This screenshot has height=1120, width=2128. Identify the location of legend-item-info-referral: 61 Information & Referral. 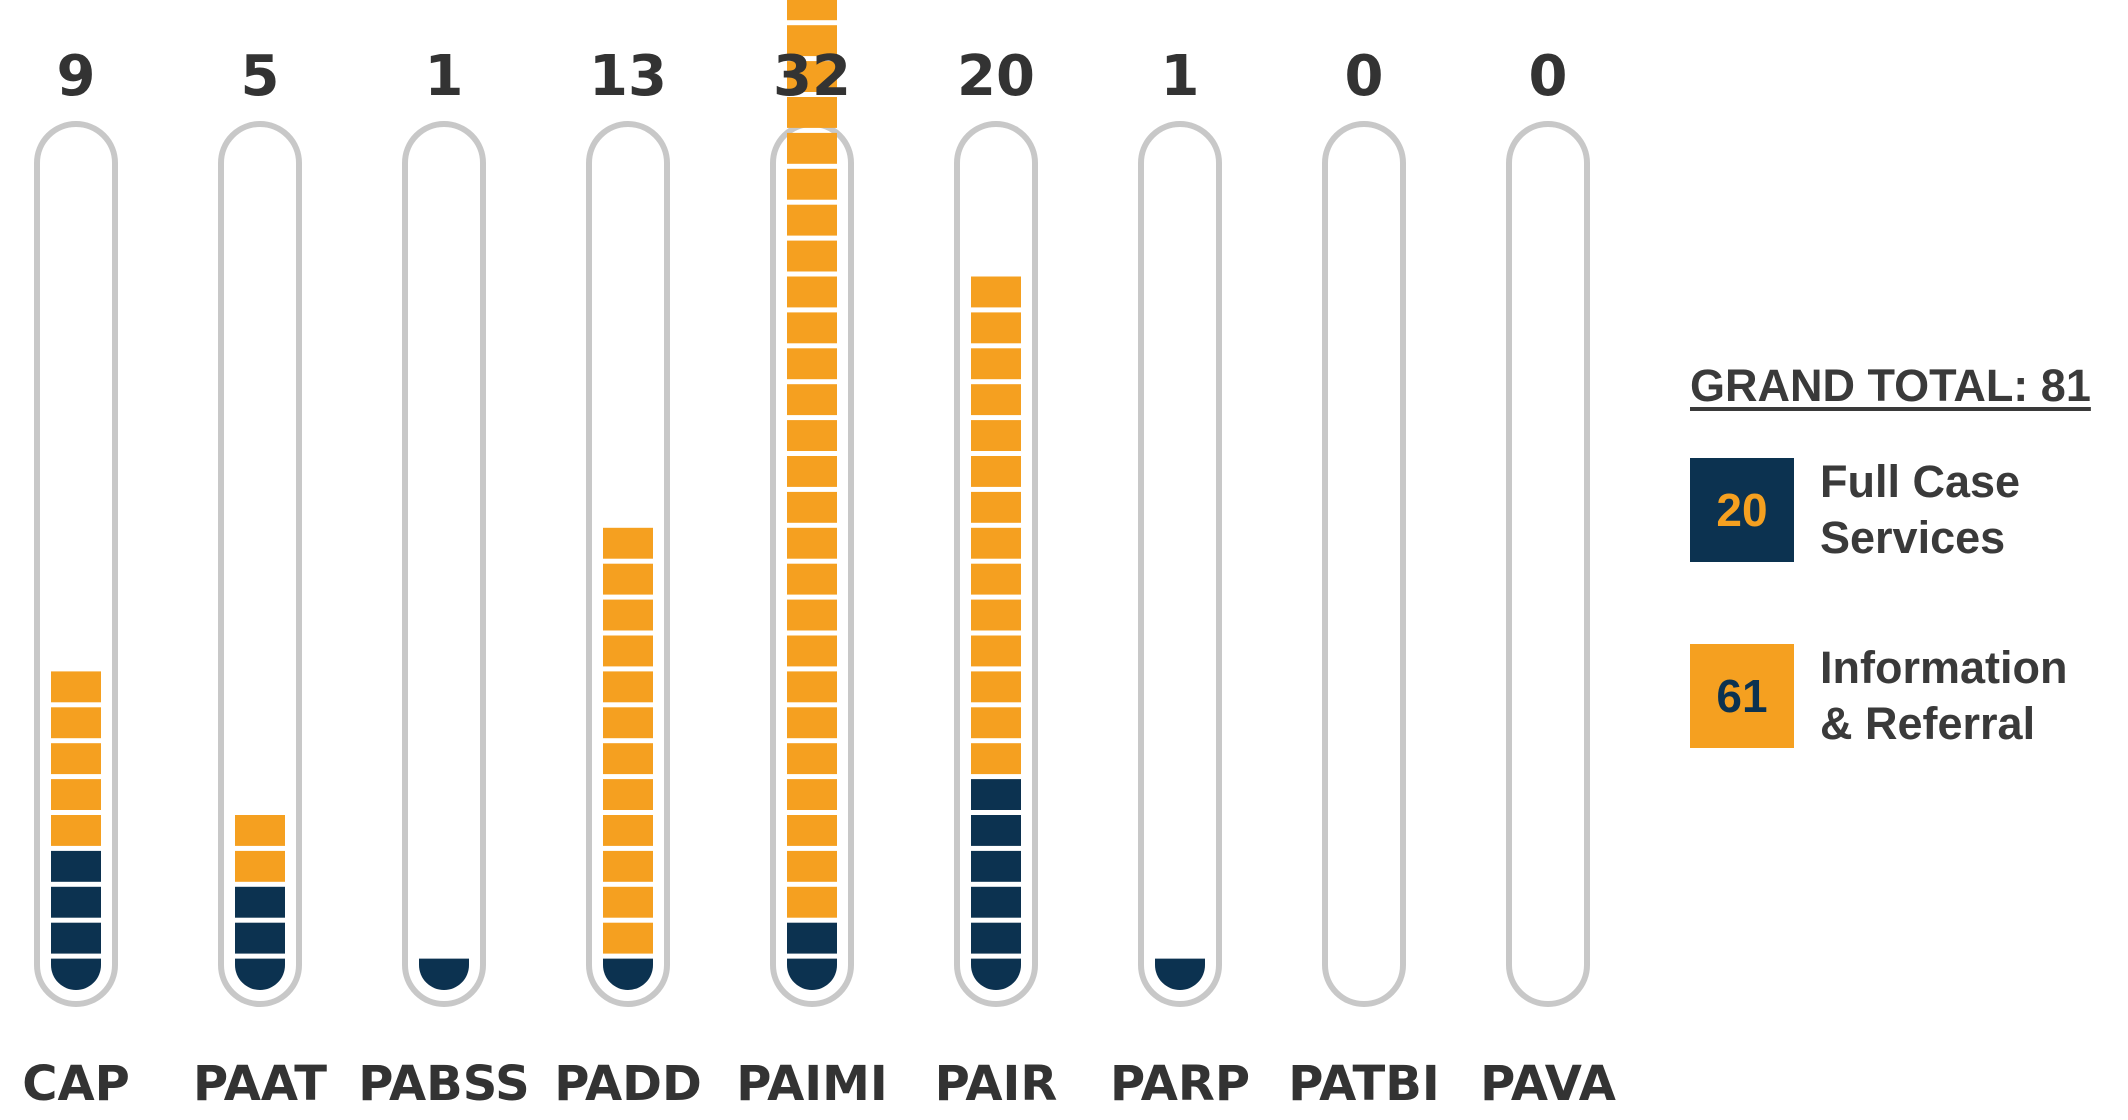
(1900, 696).